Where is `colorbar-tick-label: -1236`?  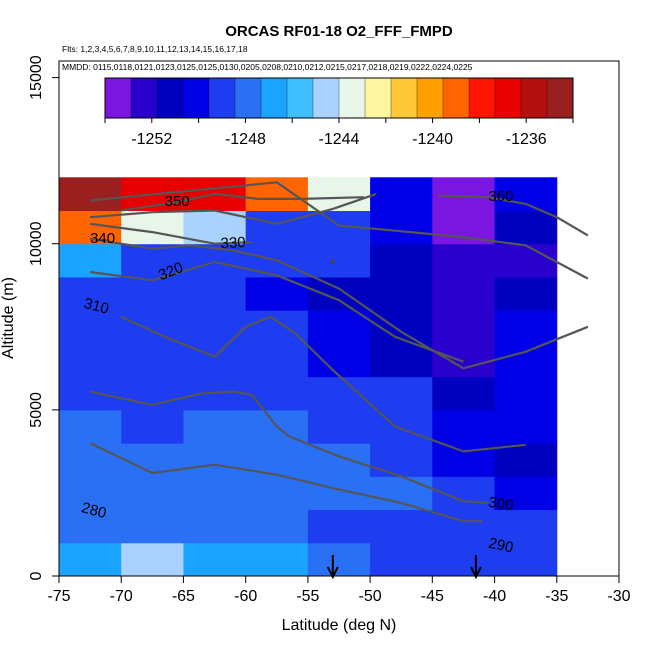
colorbar-tick-label: -1236 is located at coordinates (526, 139).